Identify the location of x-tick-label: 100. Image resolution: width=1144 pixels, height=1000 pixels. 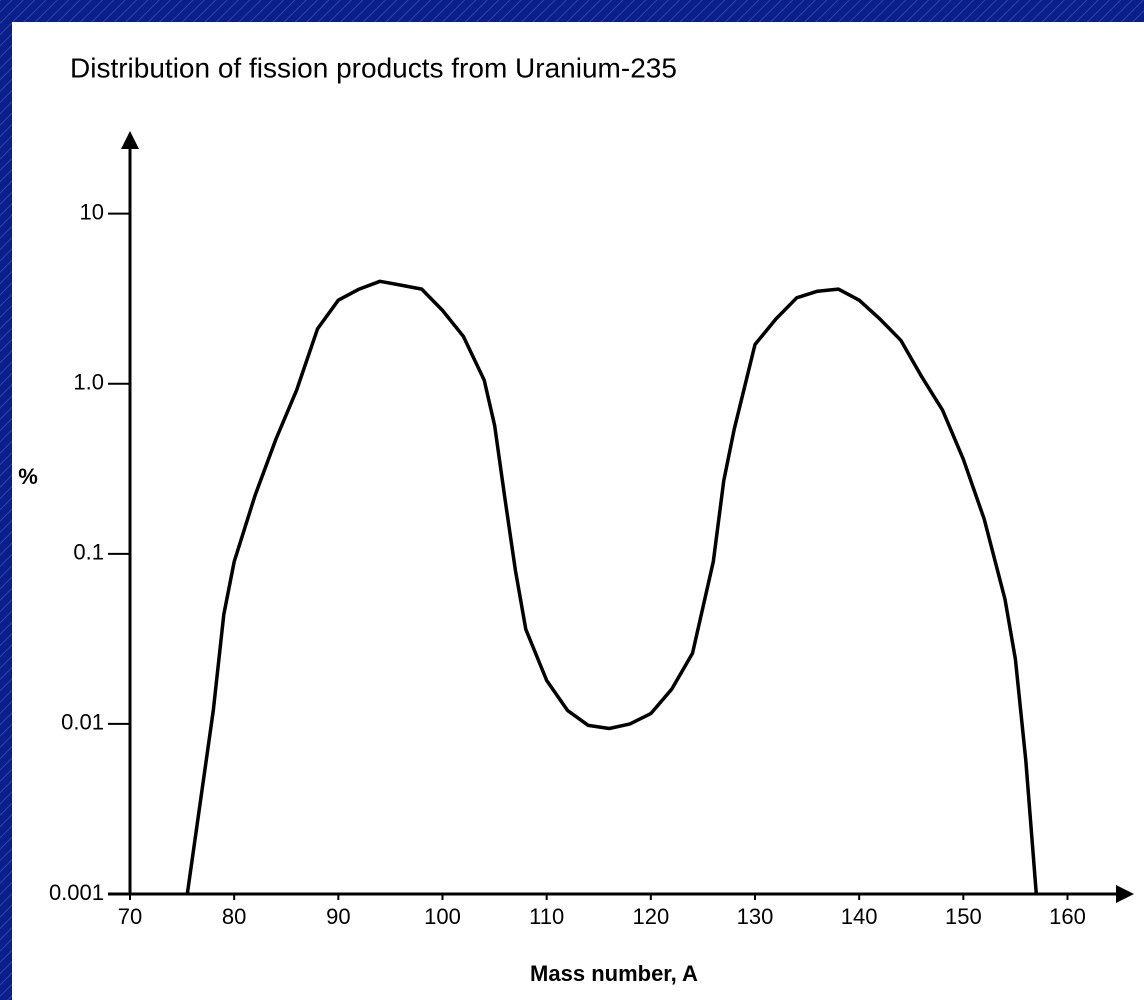
(442, 916).